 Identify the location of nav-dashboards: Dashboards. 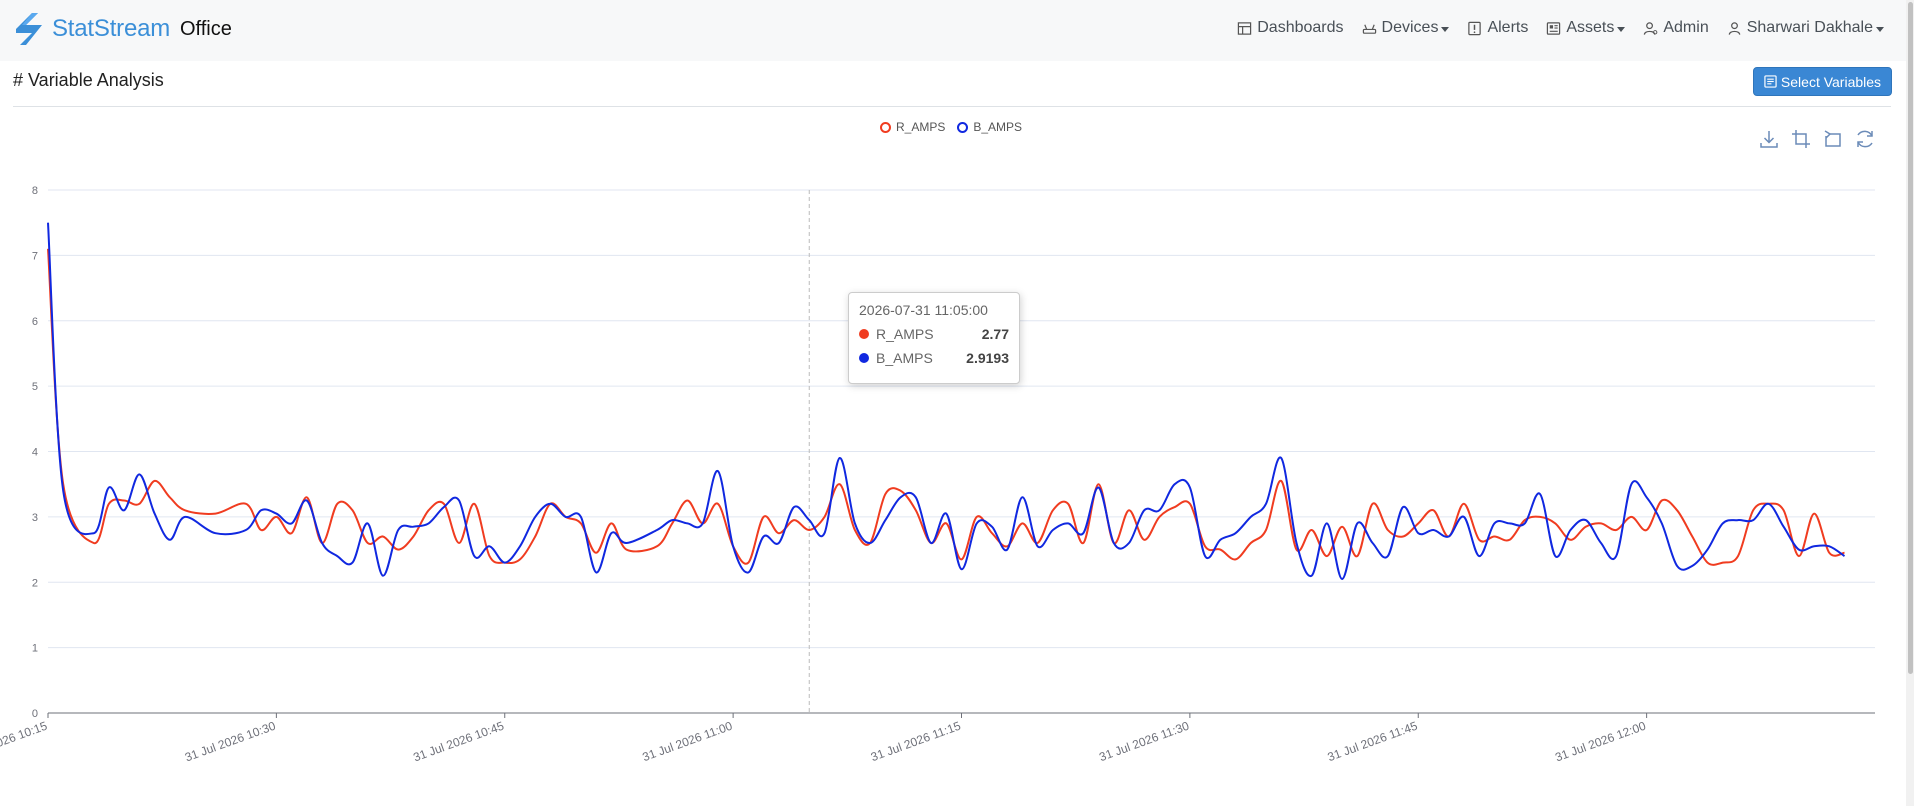
(1290, 28).